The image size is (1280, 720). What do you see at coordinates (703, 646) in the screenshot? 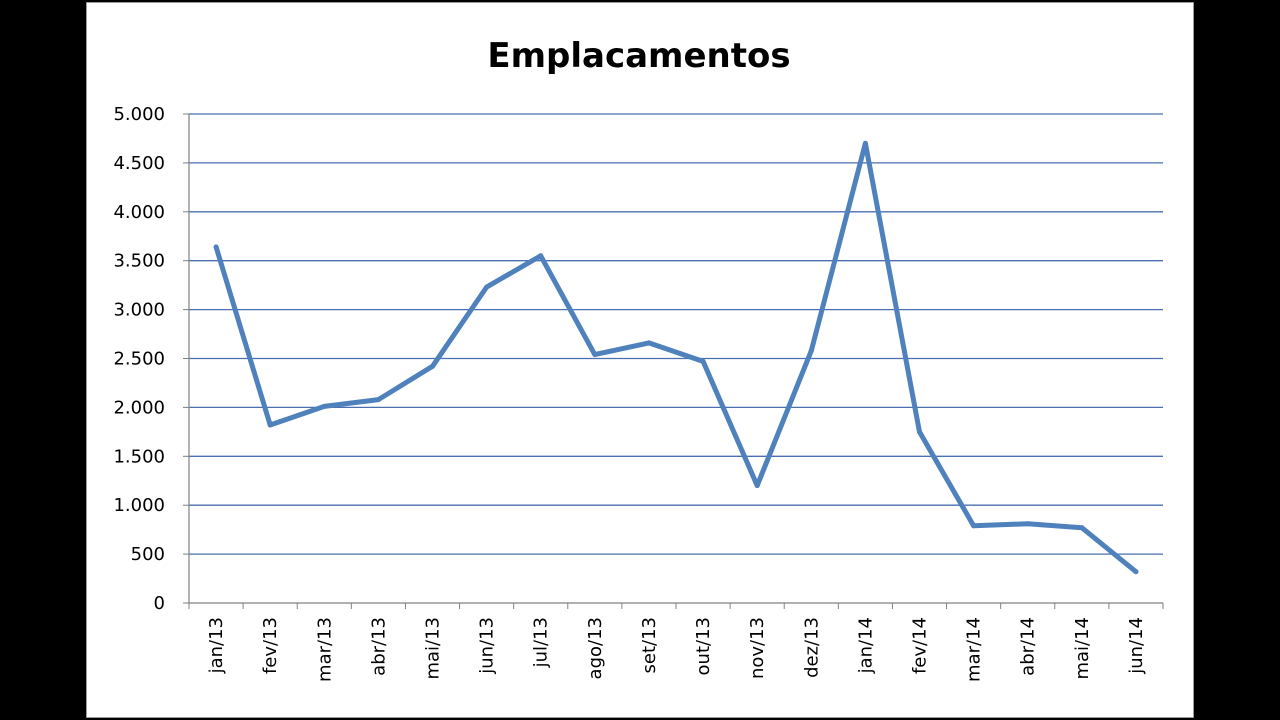
I see `x-tick-label: out/13` at bounding box center [703, 646].